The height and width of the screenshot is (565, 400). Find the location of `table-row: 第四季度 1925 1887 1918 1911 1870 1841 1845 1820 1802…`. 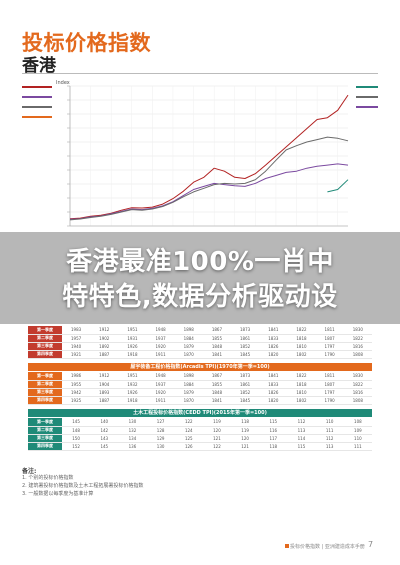

table-row: 第四季度 1925 1887 1918 1911 1870 1841 1845 1820 1802… is located at coordinates (200, 400).